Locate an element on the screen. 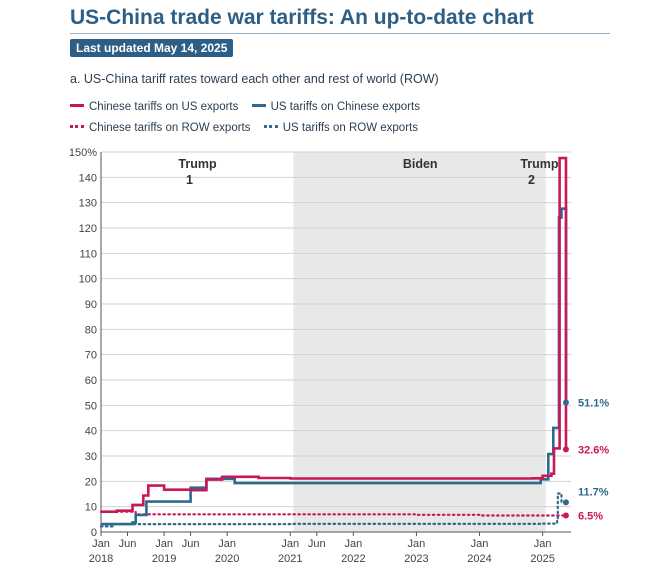 This screenshot has height=579, width=650. legend-swatch-chinese-on-us is located at coordinates (77, 106).